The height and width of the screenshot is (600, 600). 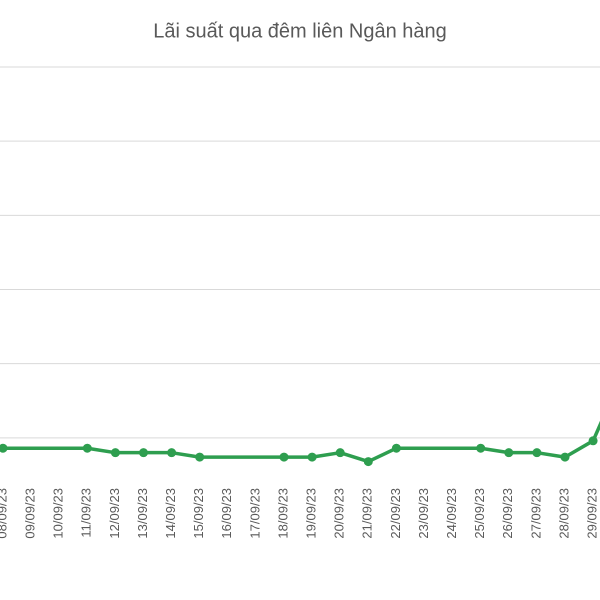 I want to click on line, so click(x=540, y=439).